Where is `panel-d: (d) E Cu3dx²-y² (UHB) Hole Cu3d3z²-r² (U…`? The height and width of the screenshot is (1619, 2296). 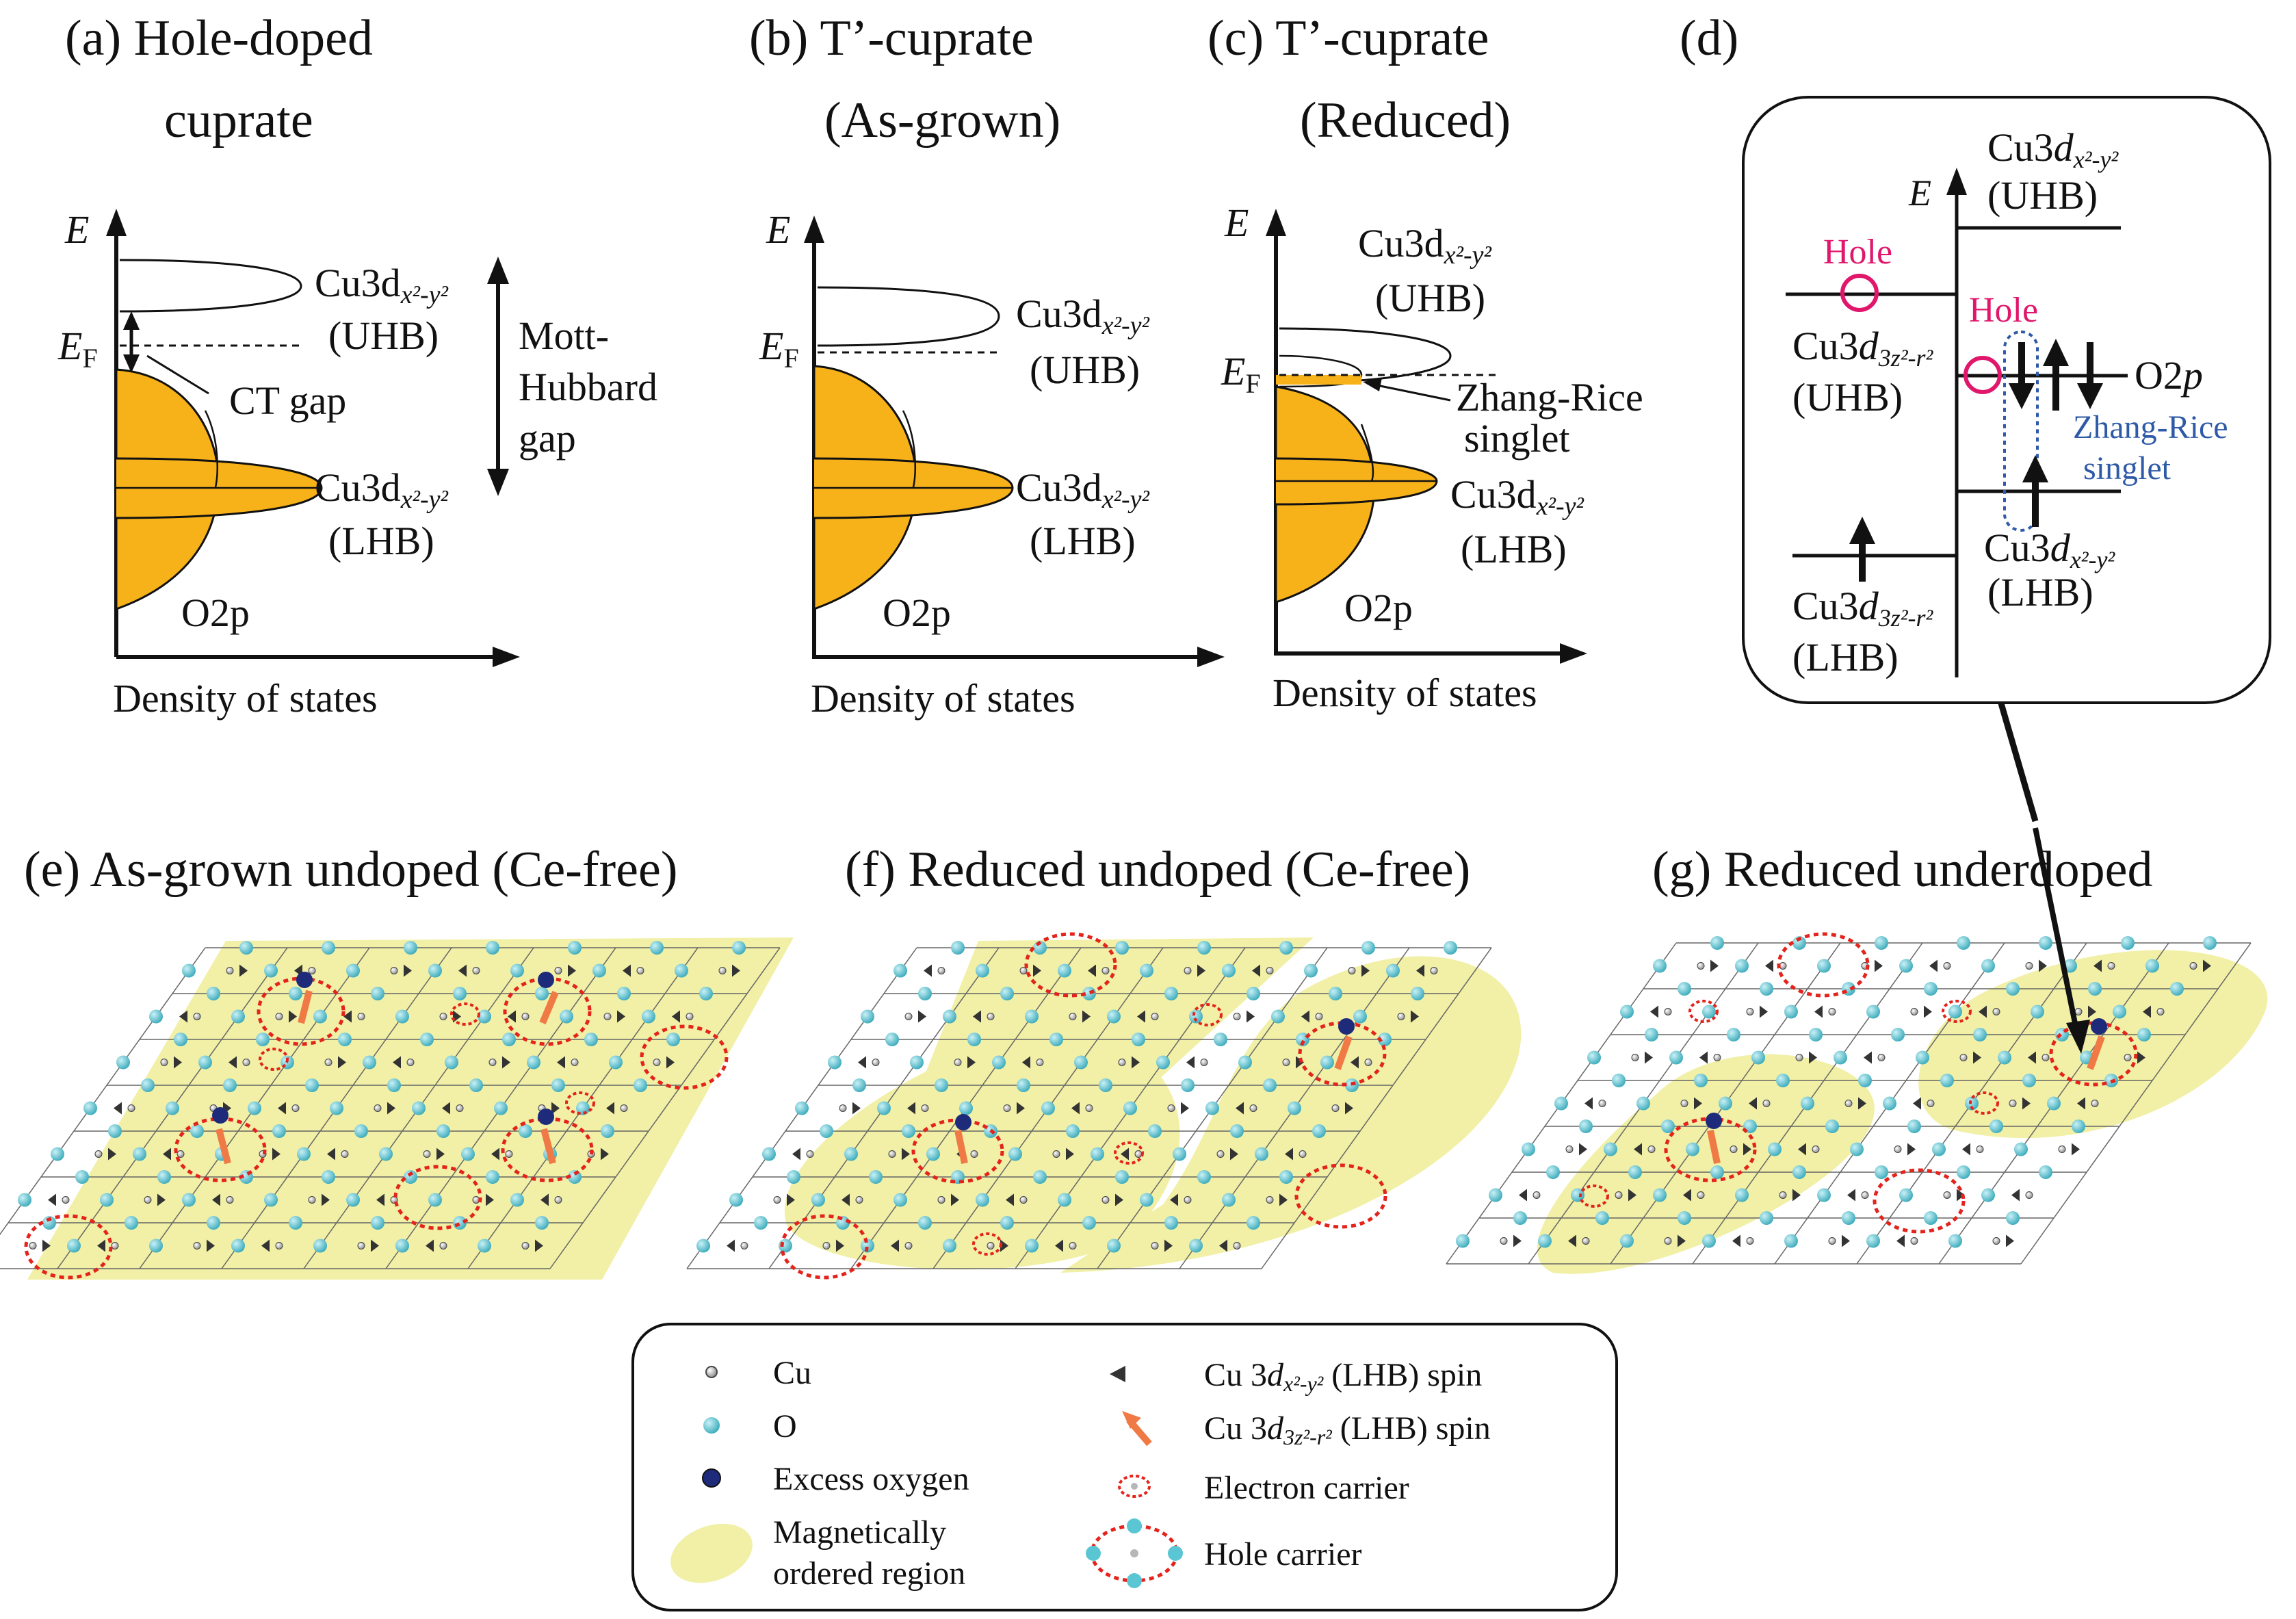
panel-d: (d) E Cu3dx²-y² (UHB) Hole Cu3d3z²-r² (U… is located at coordinates (1976, 416).